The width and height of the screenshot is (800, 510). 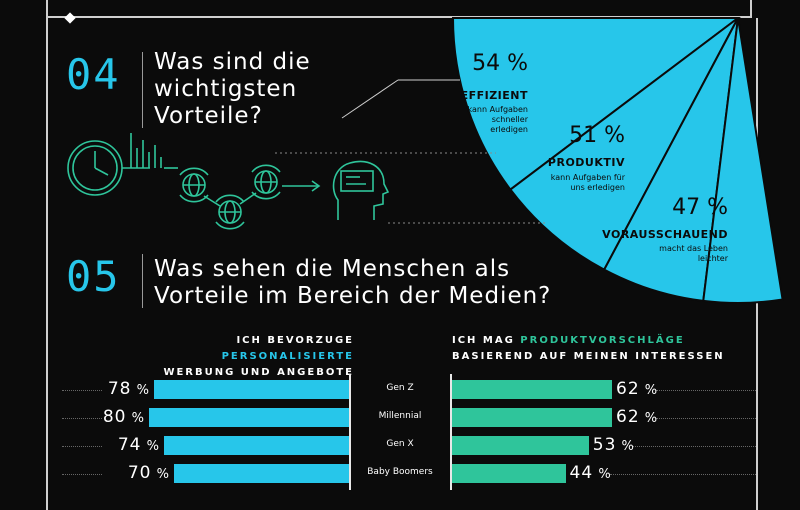 I want to click on left-header-highlight: PERSONALISIERTE, so click(x=287, y=356).